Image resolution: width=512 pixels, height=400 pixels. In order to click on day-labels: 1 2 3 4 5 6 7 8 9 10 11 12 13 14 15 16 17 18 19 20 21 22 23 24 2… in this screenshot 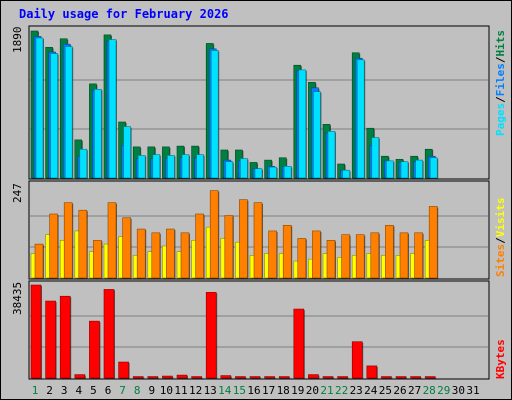, I will do `click(256, 390)`.